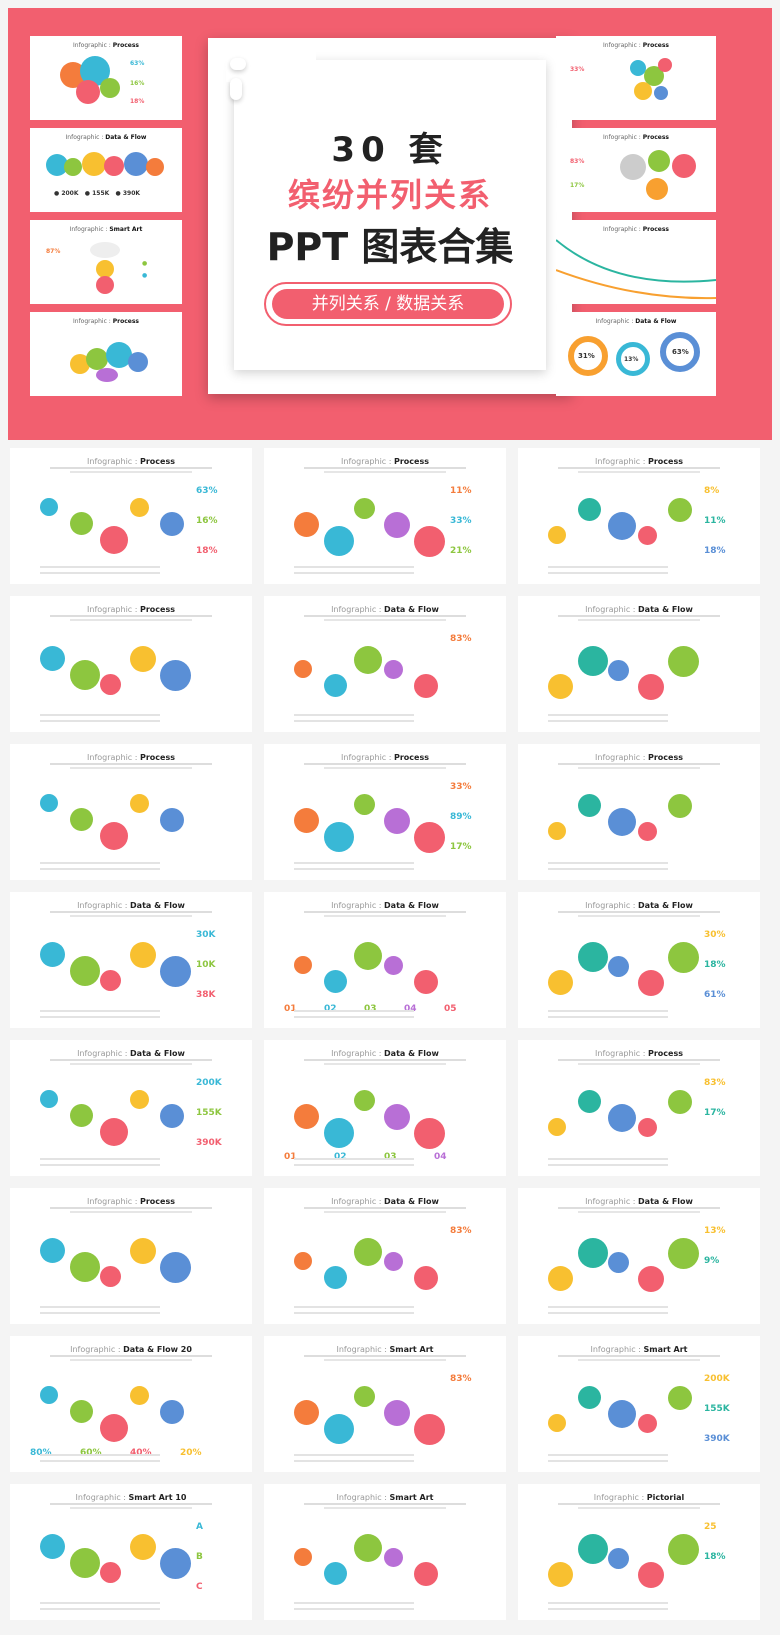  Describe the element at coordinates (131, 1108) in the screenshot. I see `slide-card: Infographic : Data & Flow 200K 155K 390K` at that location.